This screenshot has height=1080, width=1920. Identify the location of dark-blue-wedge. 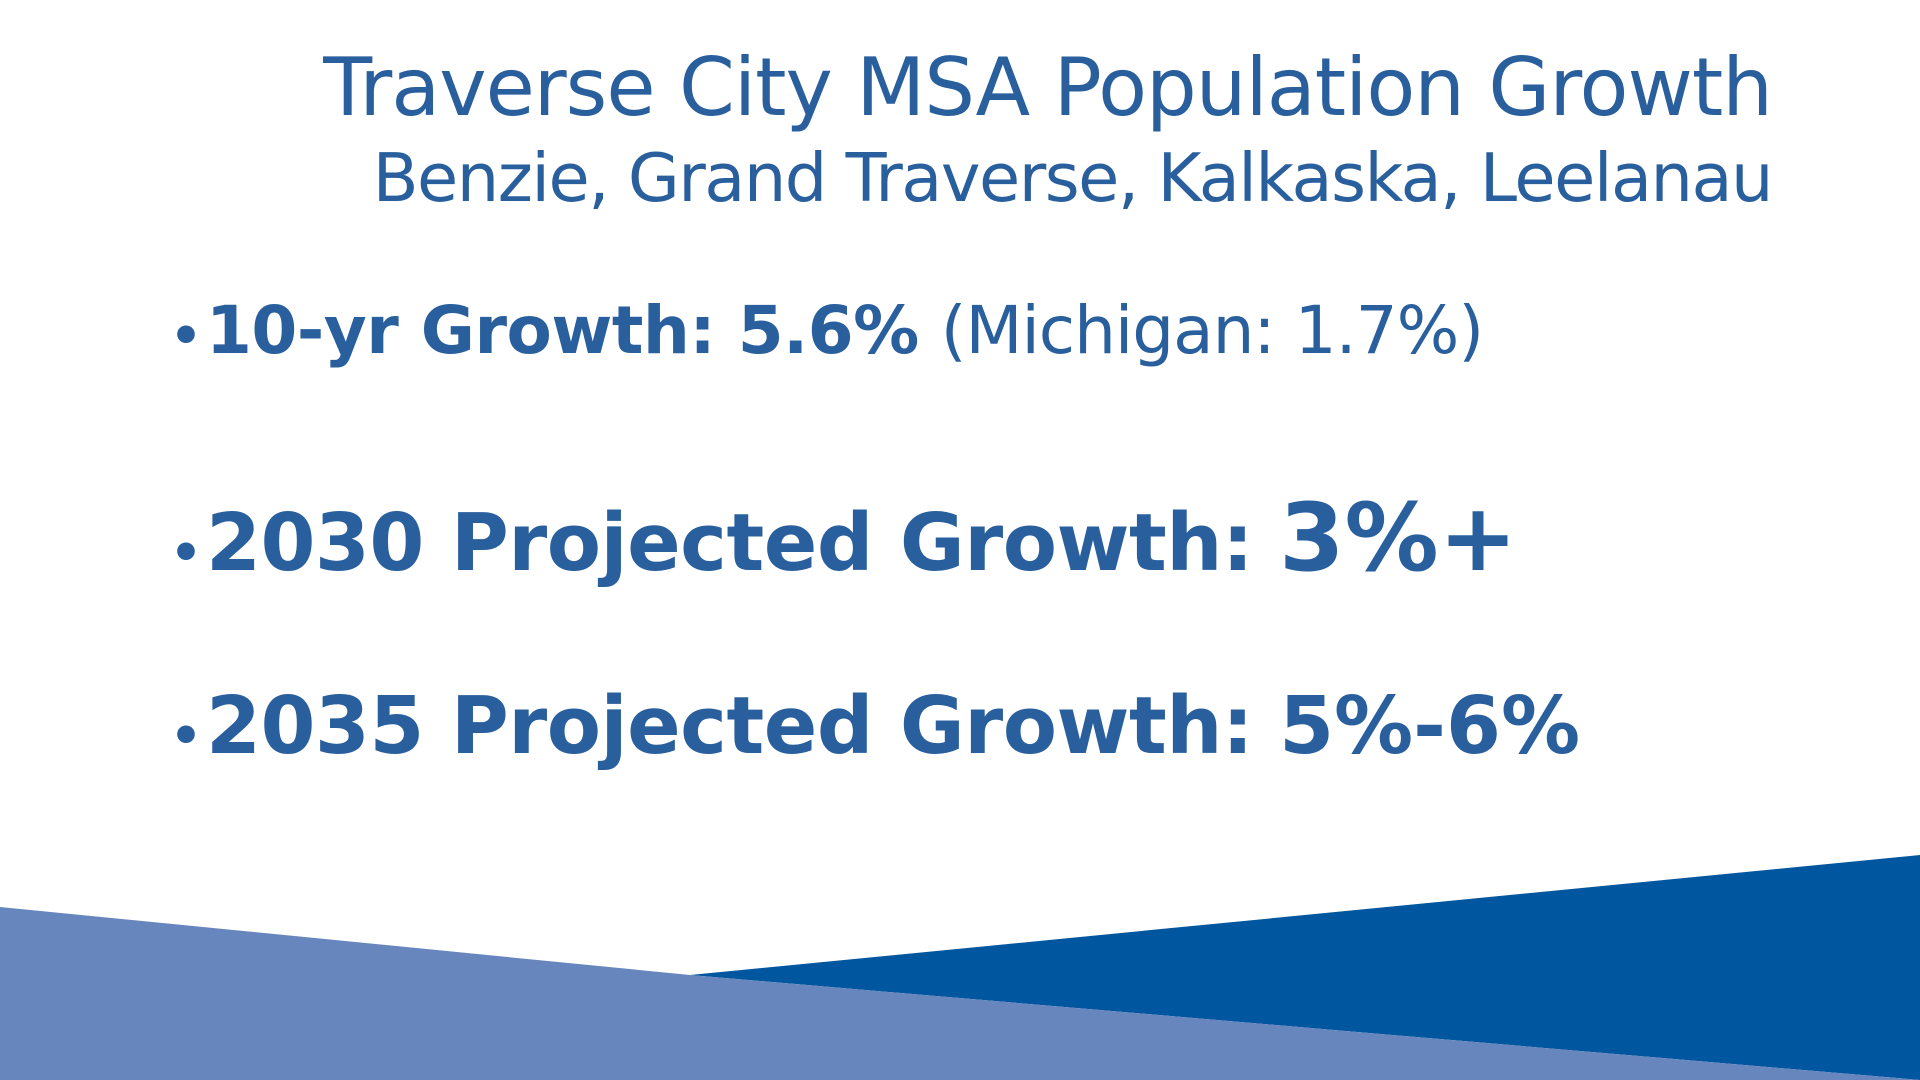
(1305, 967).